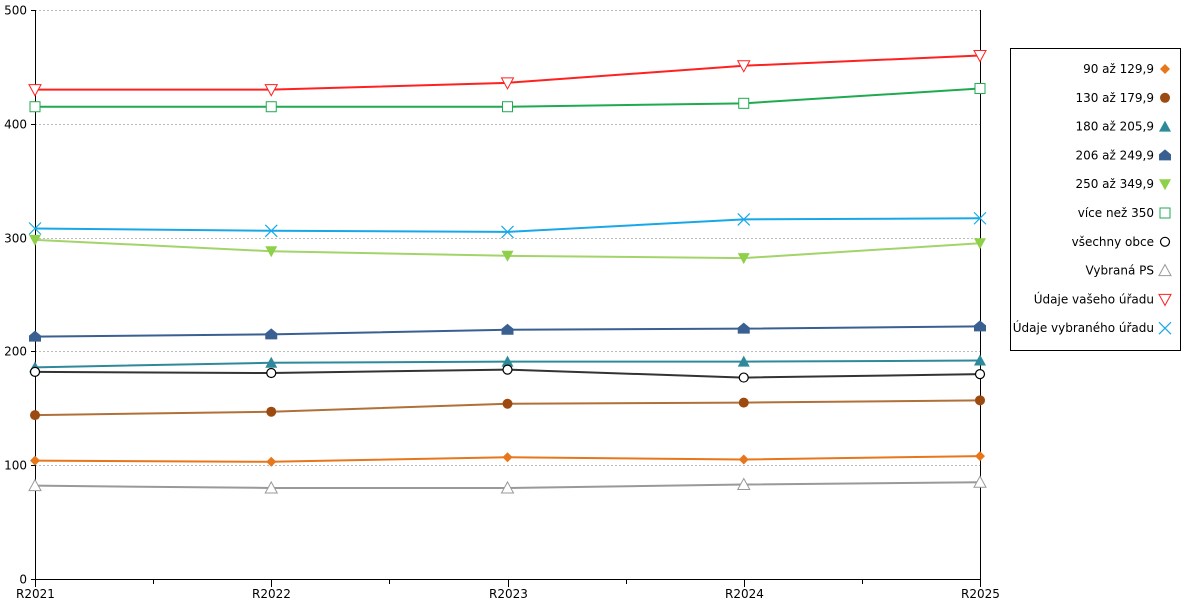 This screenshot has width=1200, height=604. I want to click on x-tick-label: R2025, so click(980, 593).